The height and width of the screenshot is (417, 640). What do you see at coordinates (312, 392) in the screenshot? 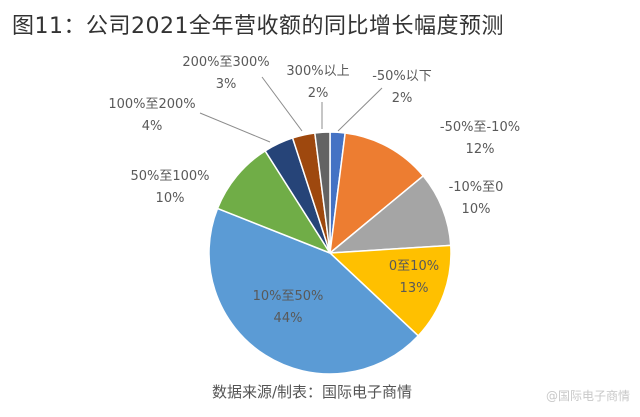
I see `source-note: 数据来源/制表：国际电子商情` at bounding box center [312, 392].